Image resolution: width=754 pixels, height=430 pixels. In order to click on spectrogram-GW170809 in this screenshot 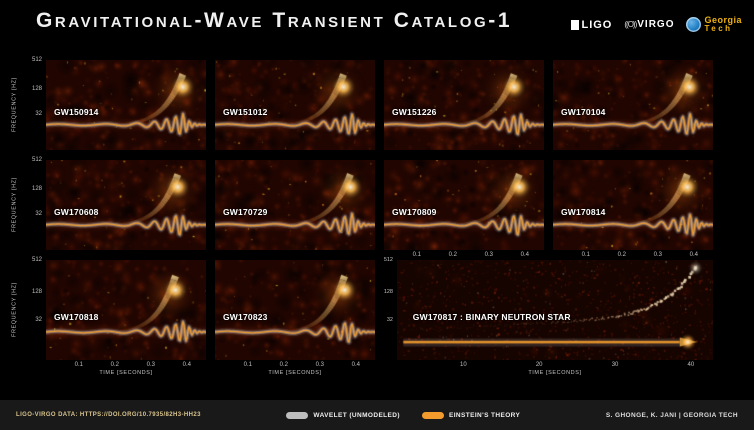, I will do `click(464, 205)`.